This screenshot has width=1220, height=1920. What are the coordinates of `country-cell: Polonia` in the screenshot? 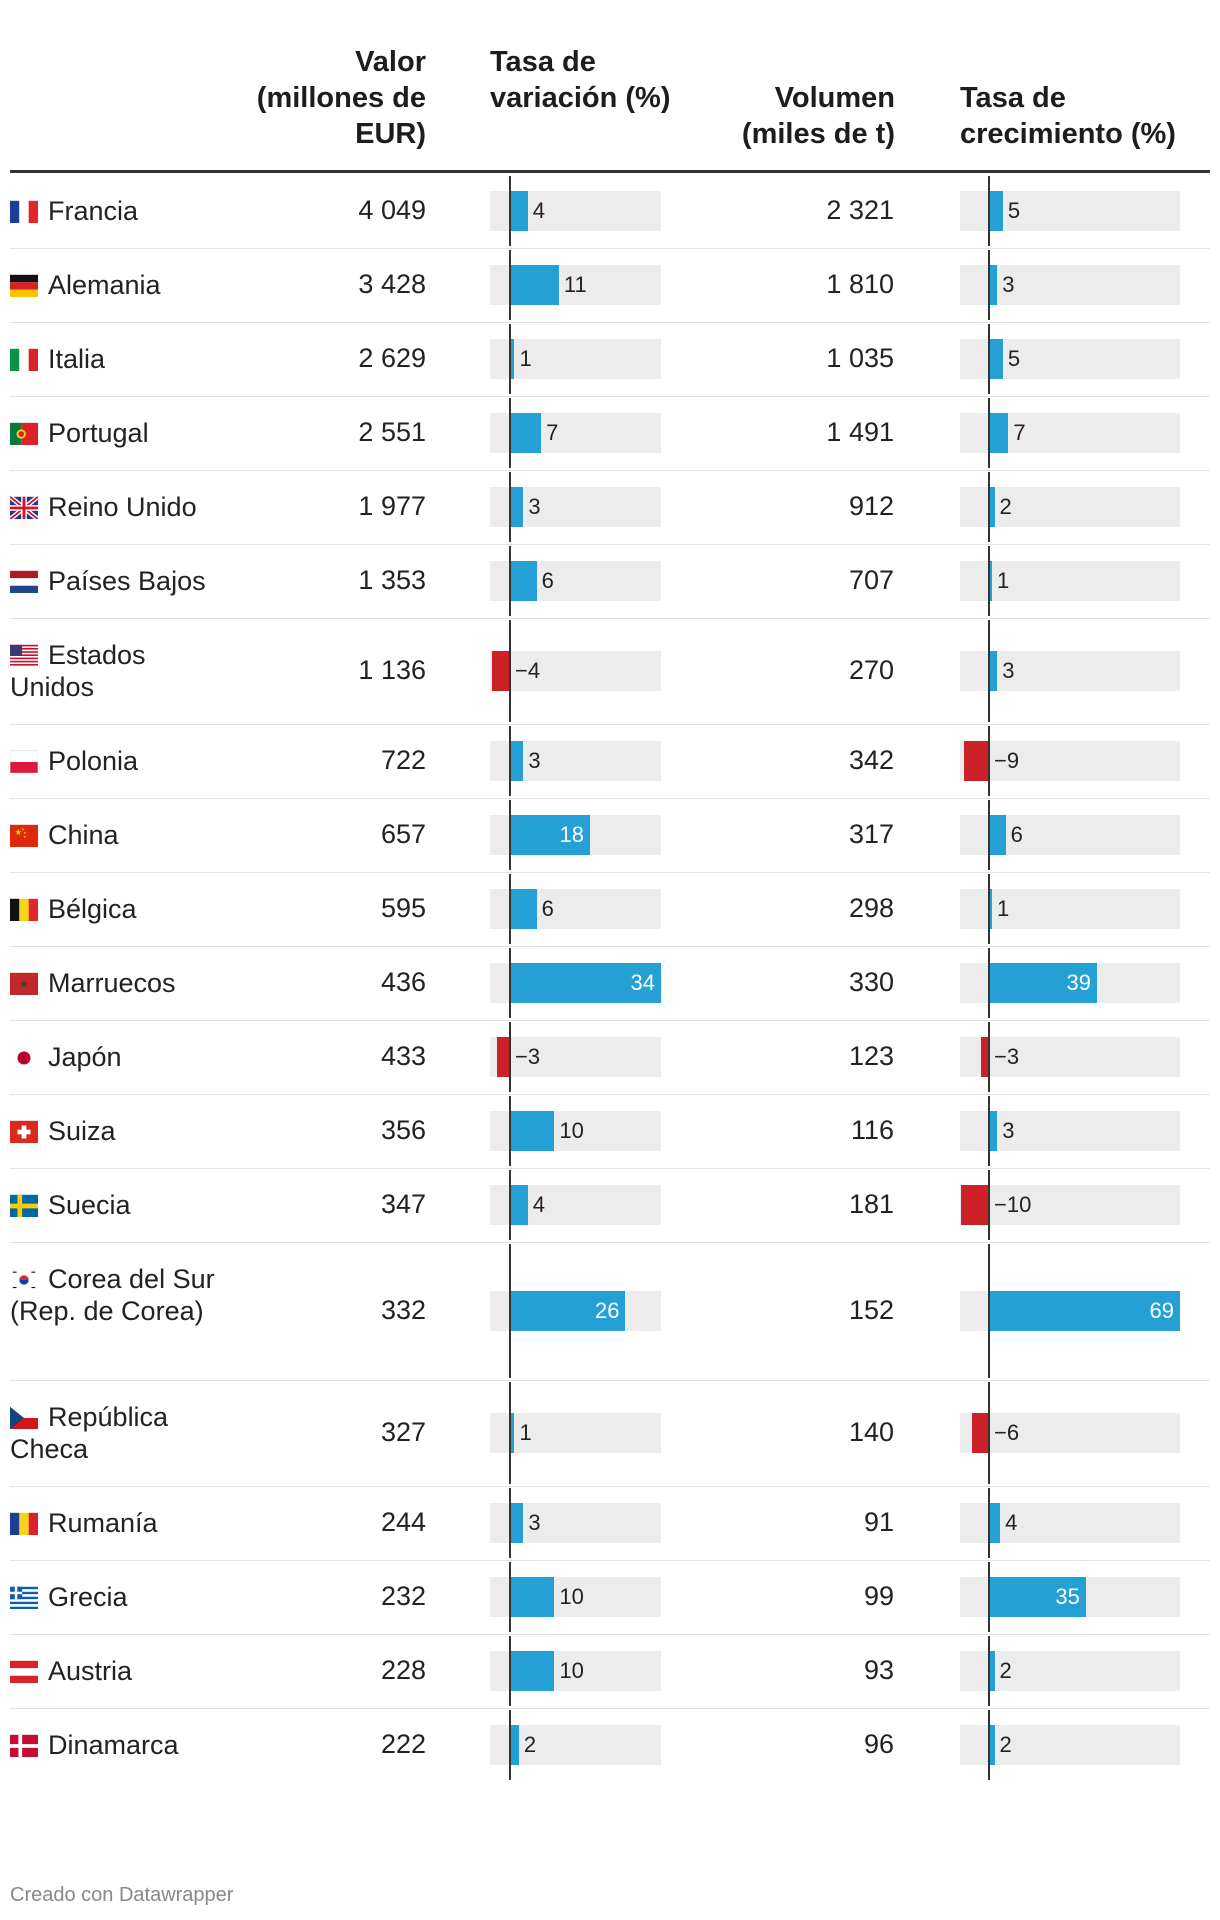 It's located at (112, 761).